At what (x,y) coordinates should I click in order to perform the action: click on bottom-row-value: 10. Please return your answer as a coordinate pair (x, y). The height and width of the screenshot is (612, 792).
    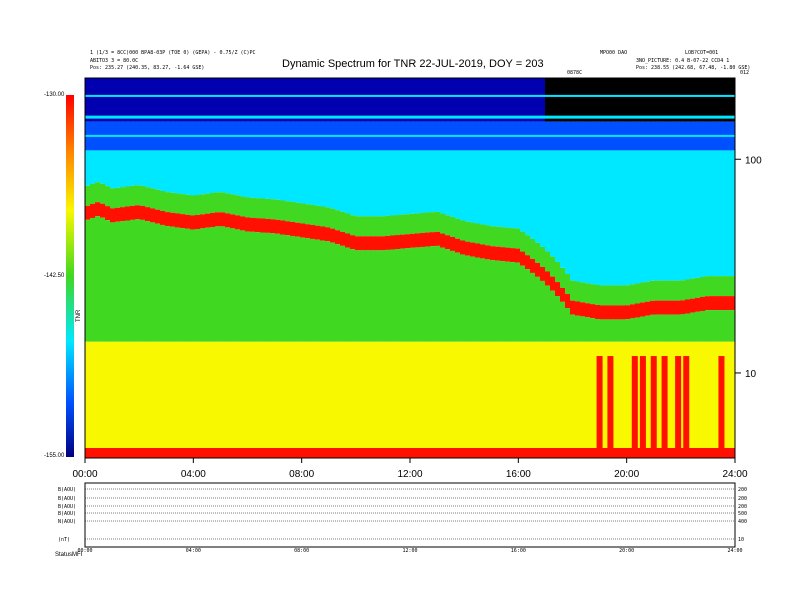
    Looking at the image, I should click on (741, 540).